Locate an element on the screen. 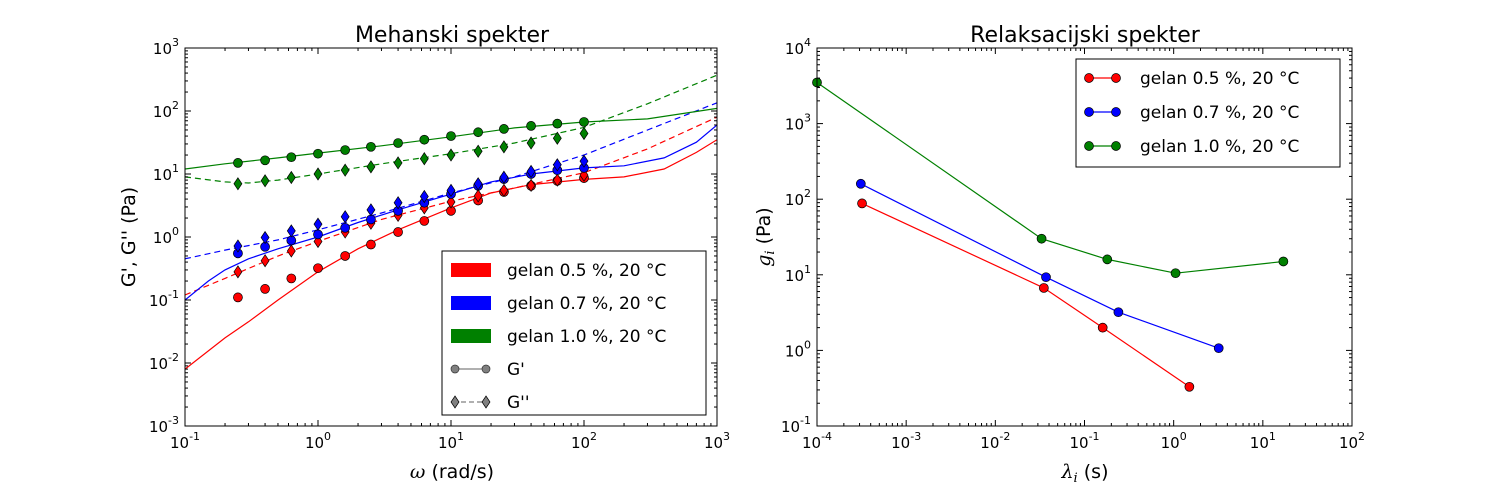 The width and height of the screenshot is (1500, 500). legend-label: G'' is located at coordinates (518, 403).